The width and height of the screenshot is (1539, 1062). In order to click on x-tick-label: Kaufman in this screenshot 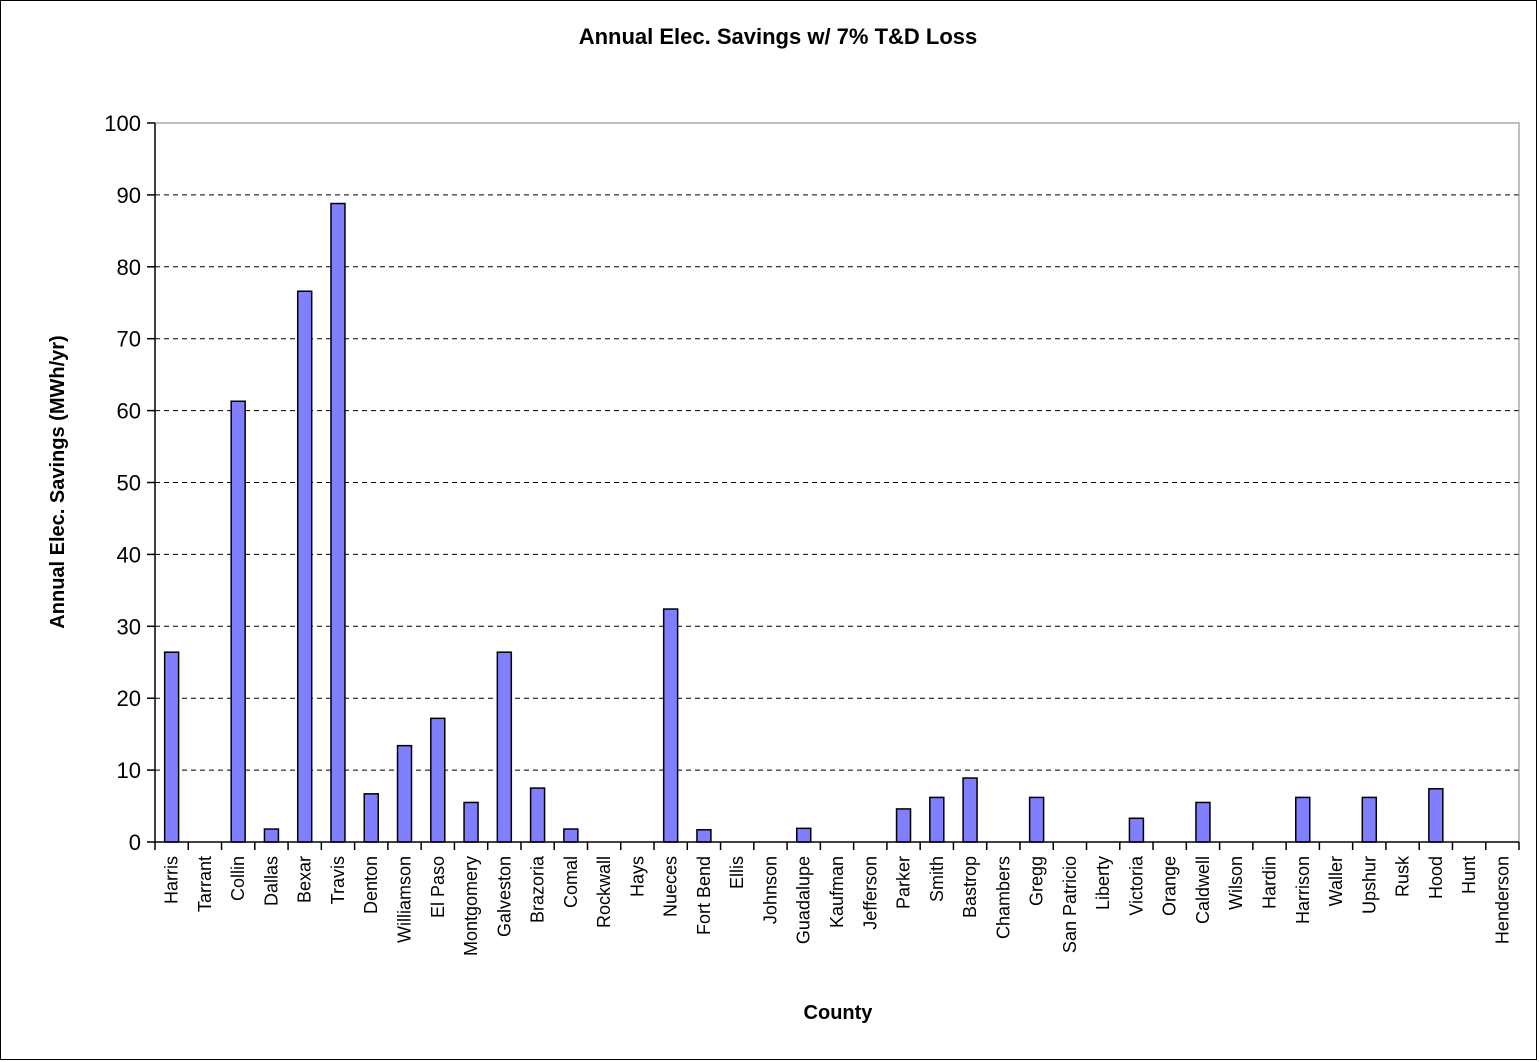, I will do `click(837, 892)`.